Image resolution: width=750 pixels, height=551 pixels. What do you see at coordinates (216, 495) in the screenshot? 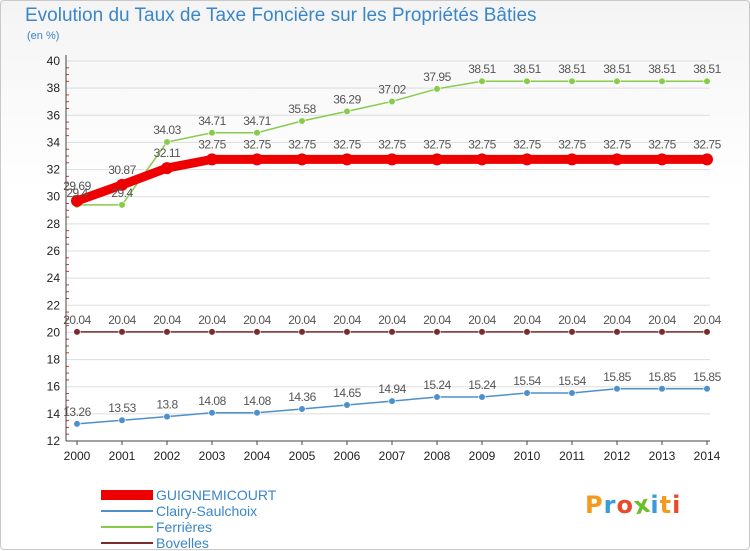
I see `legend-label: GUIGNEMICOURT` at bounding box center [216, 495].